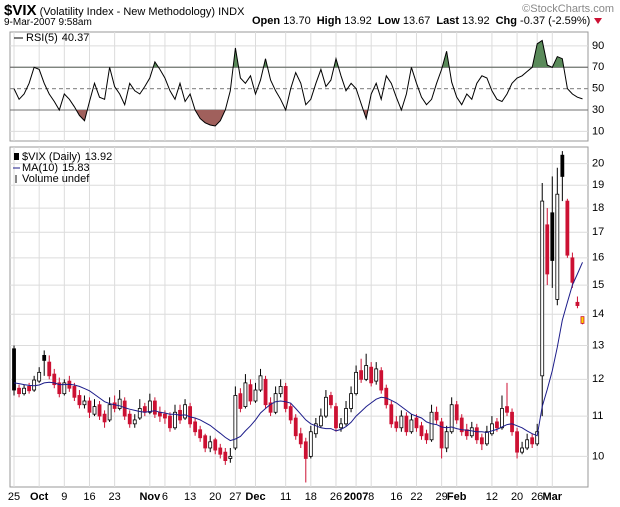  I want to click on legend-swatch, so click(16, 179).